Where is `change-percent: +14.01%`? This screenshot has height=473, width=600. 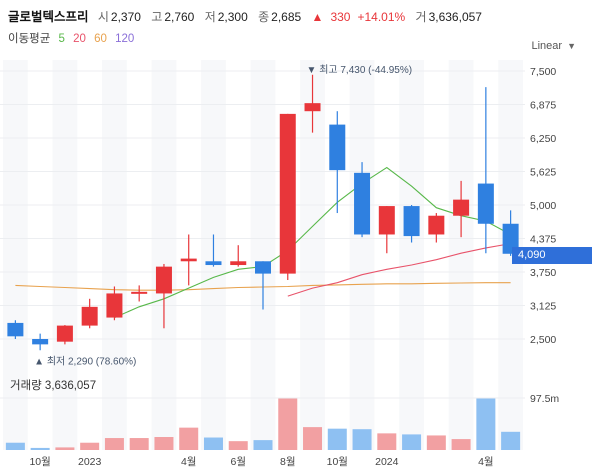
change-percent: +14.01% is located at coordinates (381, 17).